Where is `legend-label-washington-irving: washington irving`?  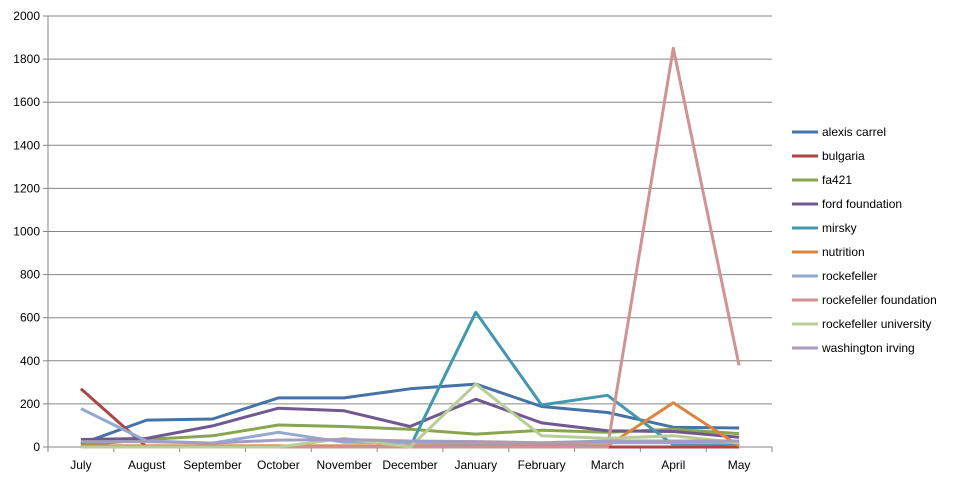 legend-label-washington-irving: washington irving is located at coordinates (868, 348).